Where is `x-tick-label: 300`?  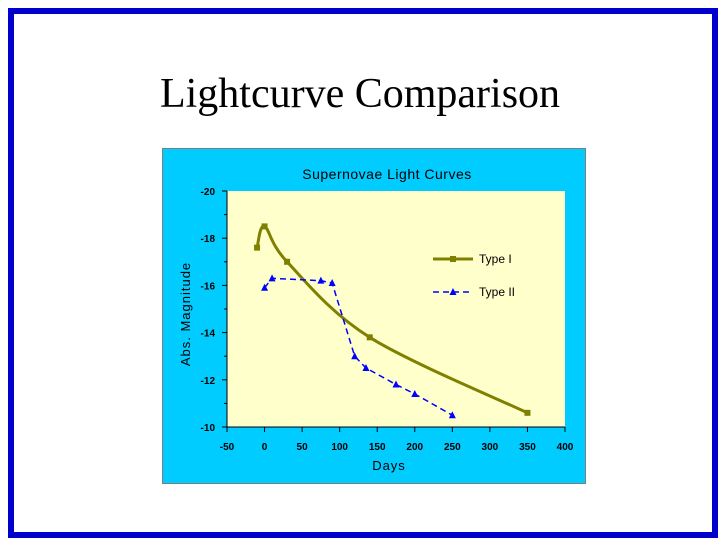 x-tick-label: 300 is located at coordinates (490, 447).